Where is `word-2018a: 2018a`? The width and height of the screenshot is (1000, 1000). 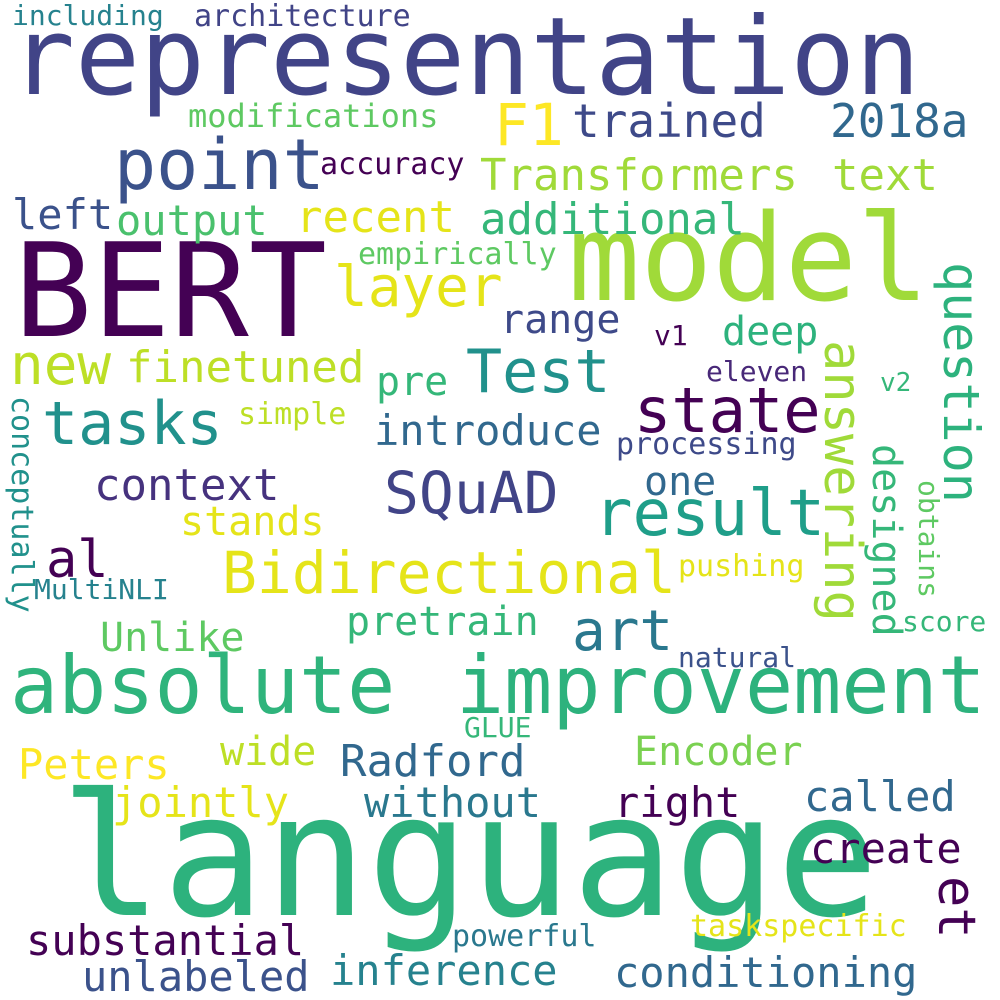
word-2018a: 2018a is located at coordinates (899, 121).